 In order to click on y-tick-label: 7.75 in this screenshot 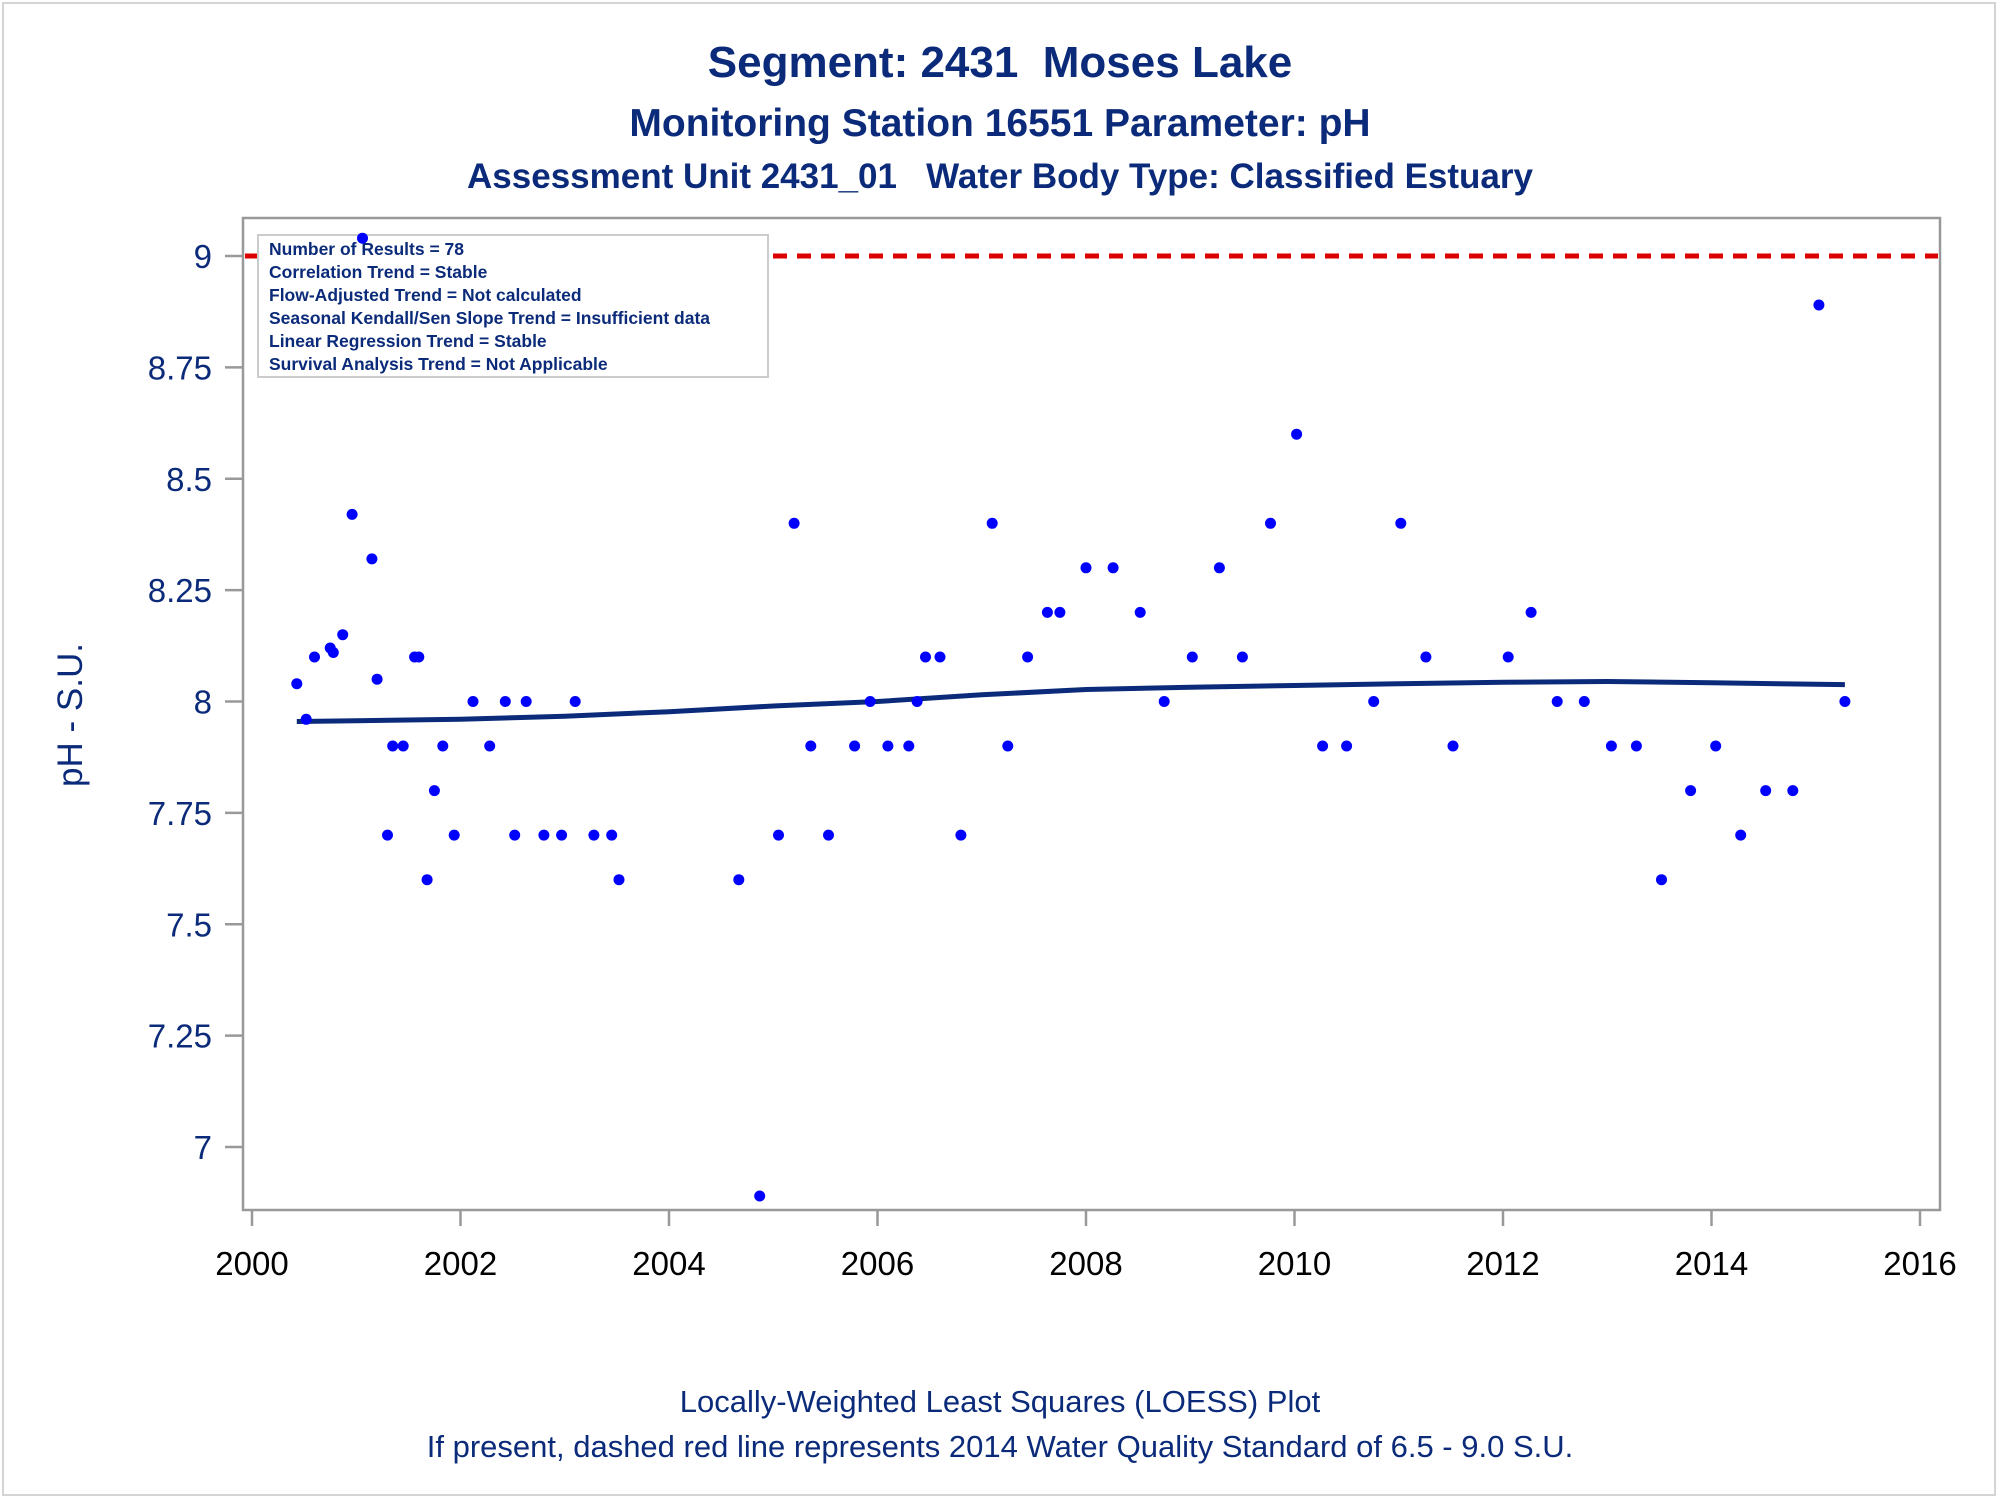, I will do `click(180, 813)`.